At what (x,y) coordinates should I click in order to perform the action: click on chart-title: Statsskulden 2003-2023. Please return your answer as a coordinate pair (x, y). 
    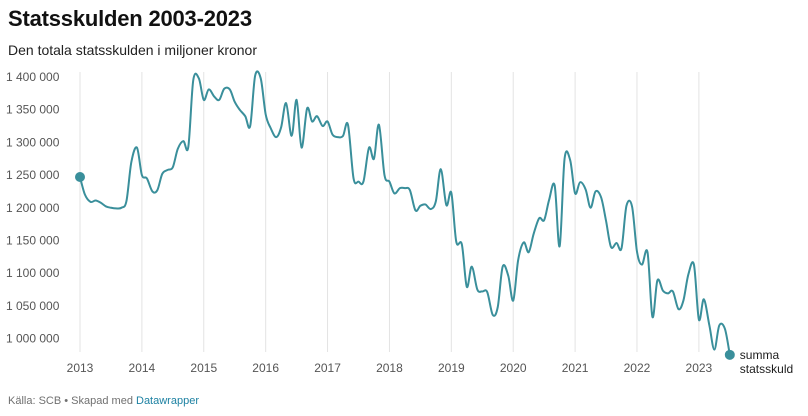
    Looking at the image, I should click on (130, 18).